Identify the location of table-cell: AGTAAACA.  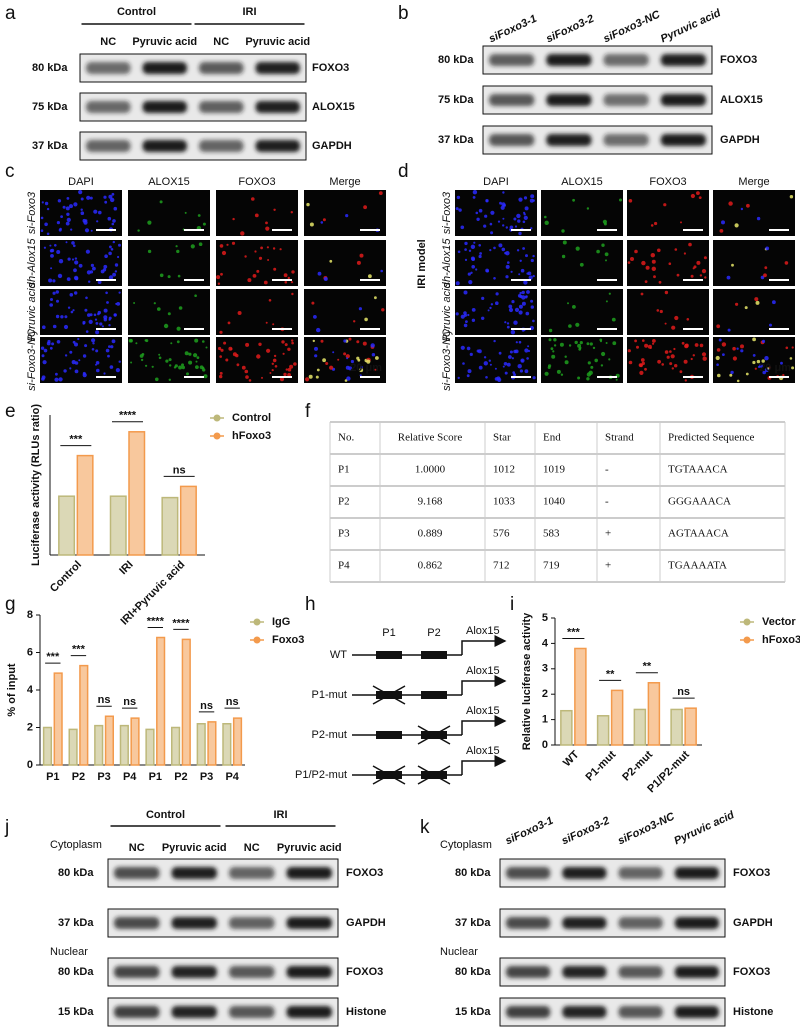
(698, 534).